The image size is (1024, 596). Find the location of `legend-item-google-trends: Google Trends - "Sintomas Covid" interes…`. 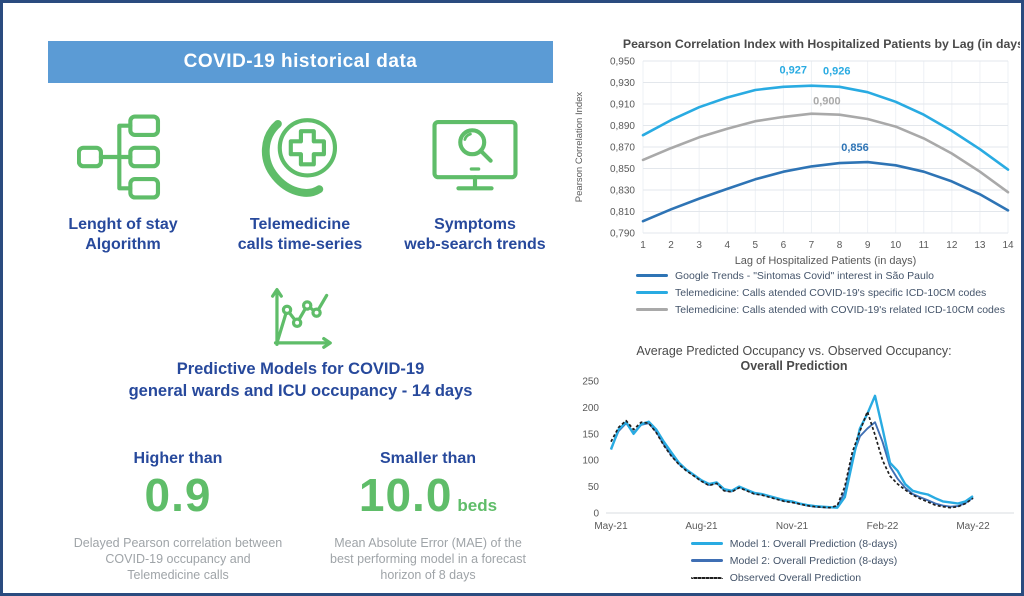

legend-item-google-trends: Google Trends - "Sintomas Covid" interes… is located at coordinates (820, 275).